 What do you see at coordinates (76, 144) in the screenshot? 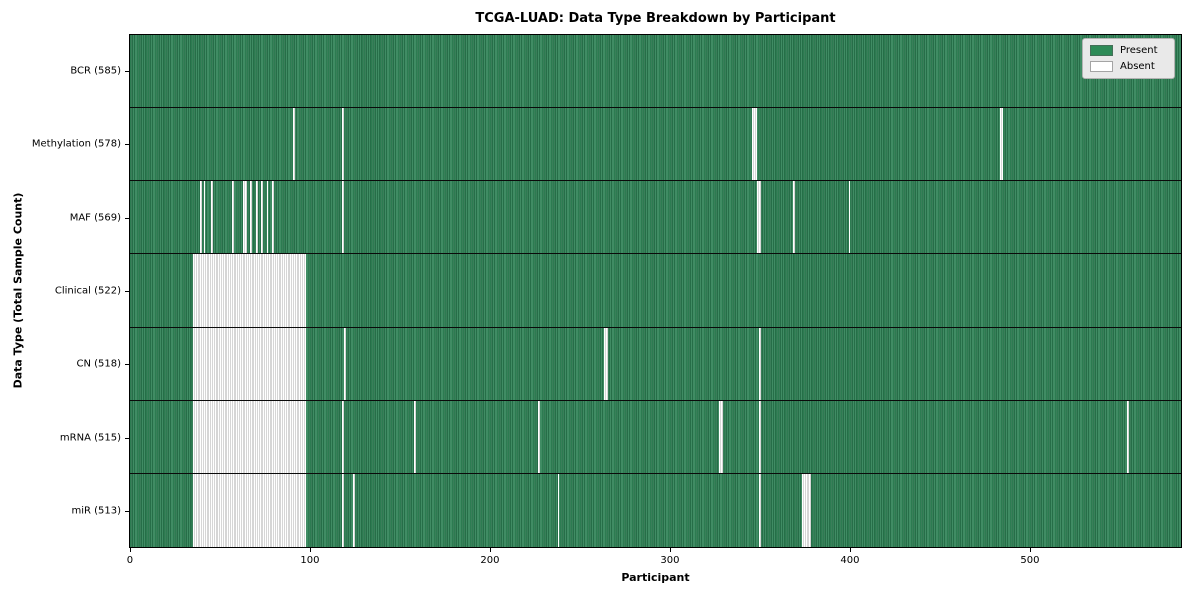
I see `y-tick-label-methylation: Methylation (578)` at bounding box center [76, 144].